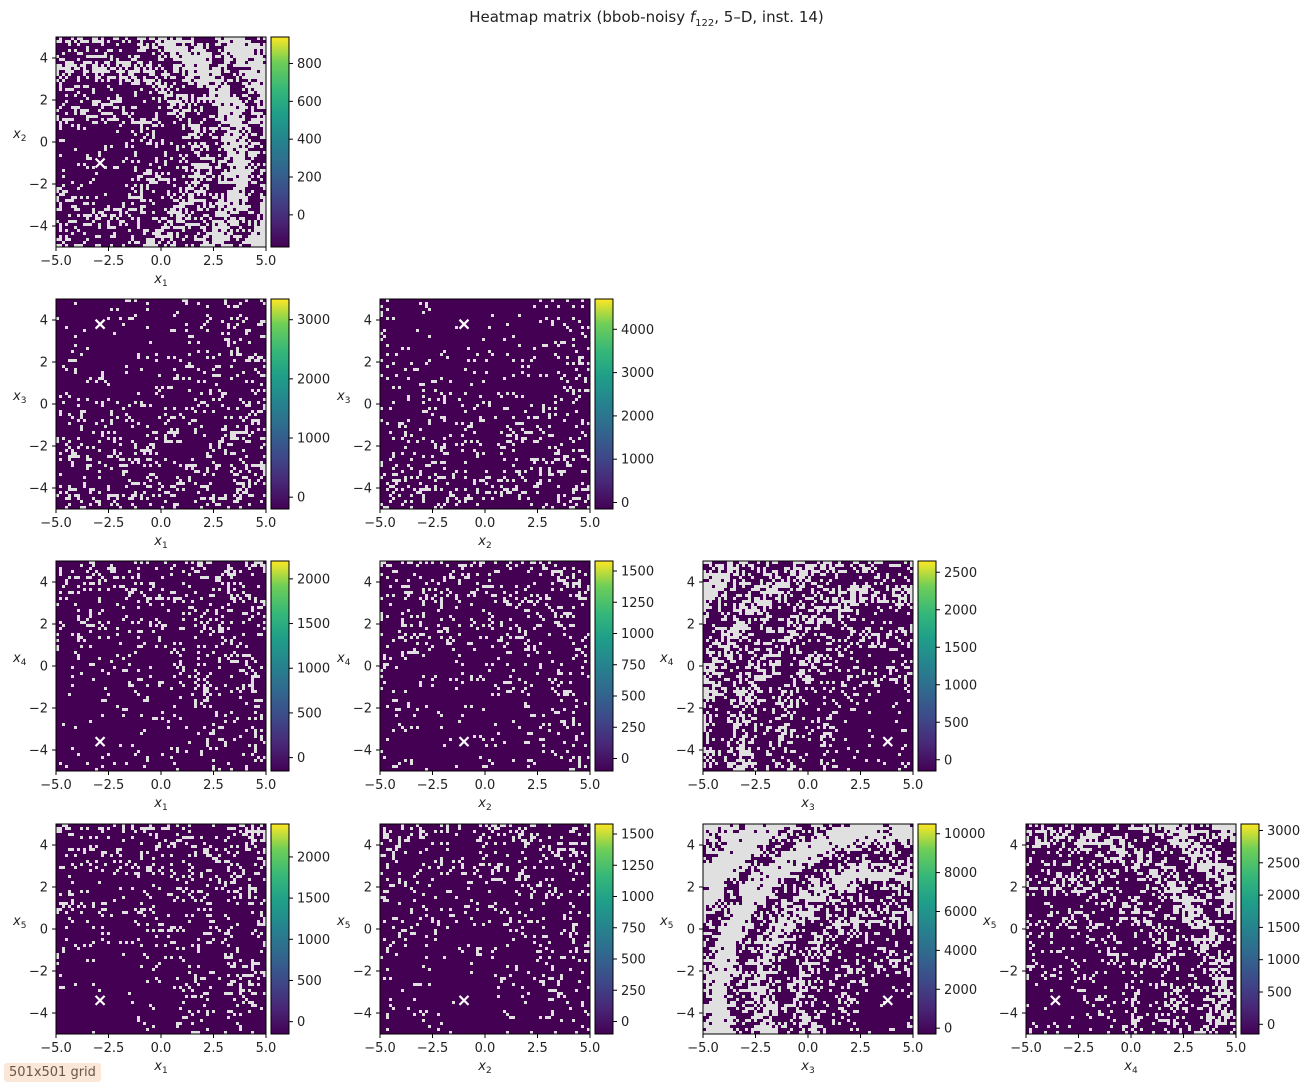 The width and height of the screenshot is (1313, 1091). What do you see at coordinates (947, 666) in the screenshot?
I see `colorbar: 0 500 1000 1500 2000 2500` at bounding box center [947, 666].